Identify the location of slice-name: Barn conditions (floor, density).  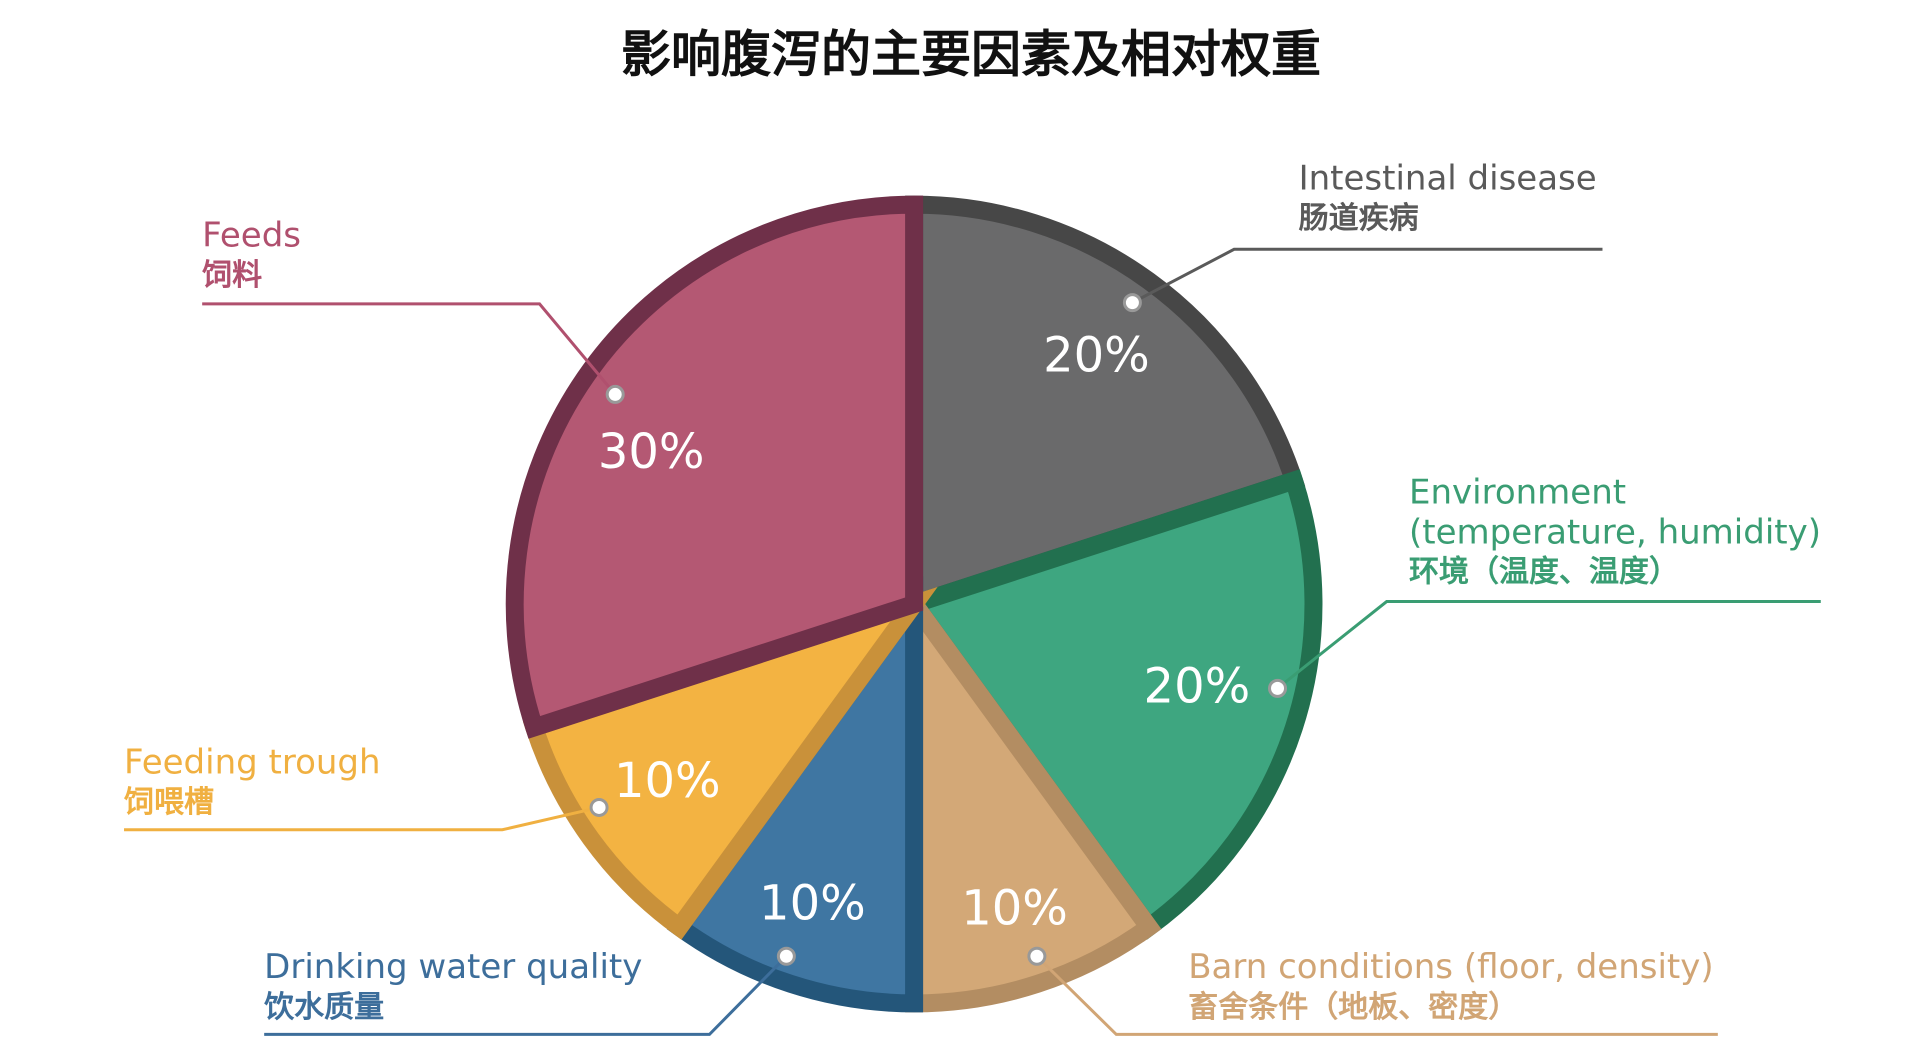
(1450, 967).